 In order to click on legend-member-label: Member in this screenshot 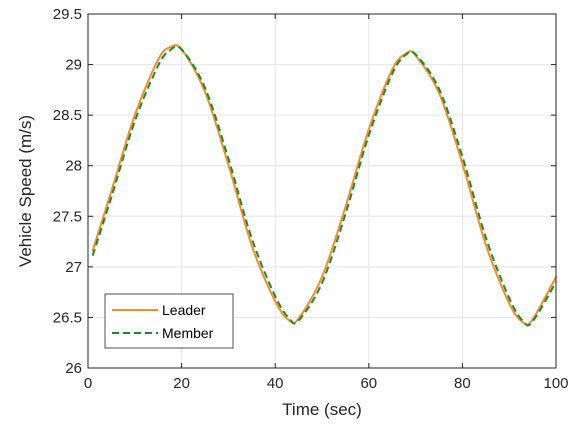, I will do `click(188, 333)`.